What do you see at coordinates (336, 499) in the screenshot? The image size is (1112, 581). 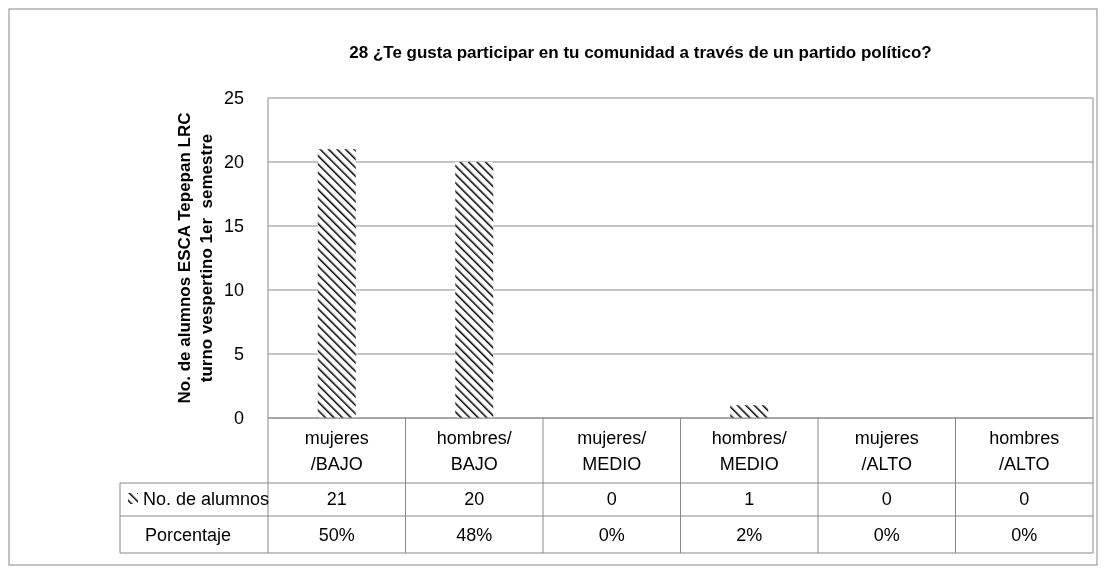 I see `data-label: 21` at bounding box center [336, 499].